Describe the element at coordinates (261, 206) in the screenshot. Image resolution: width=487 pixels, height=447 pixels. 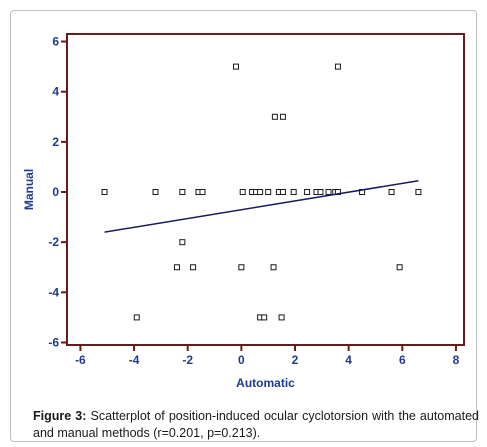
I see `regression-line` at that location.